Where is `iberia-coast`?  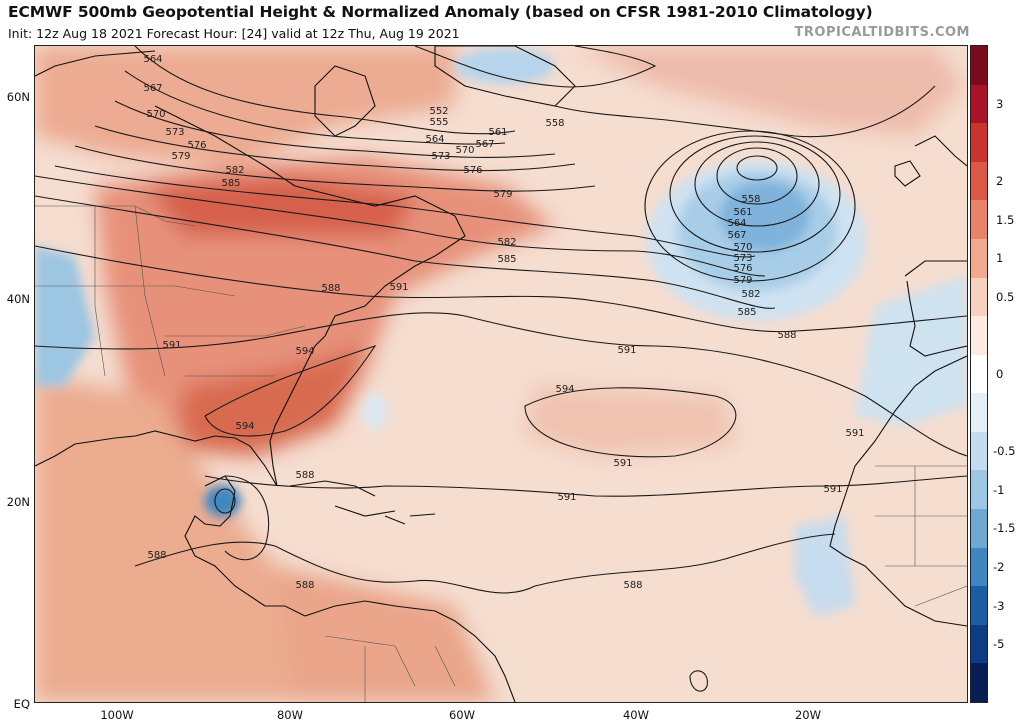
iberia-coast is located at coordinates (935, 308).